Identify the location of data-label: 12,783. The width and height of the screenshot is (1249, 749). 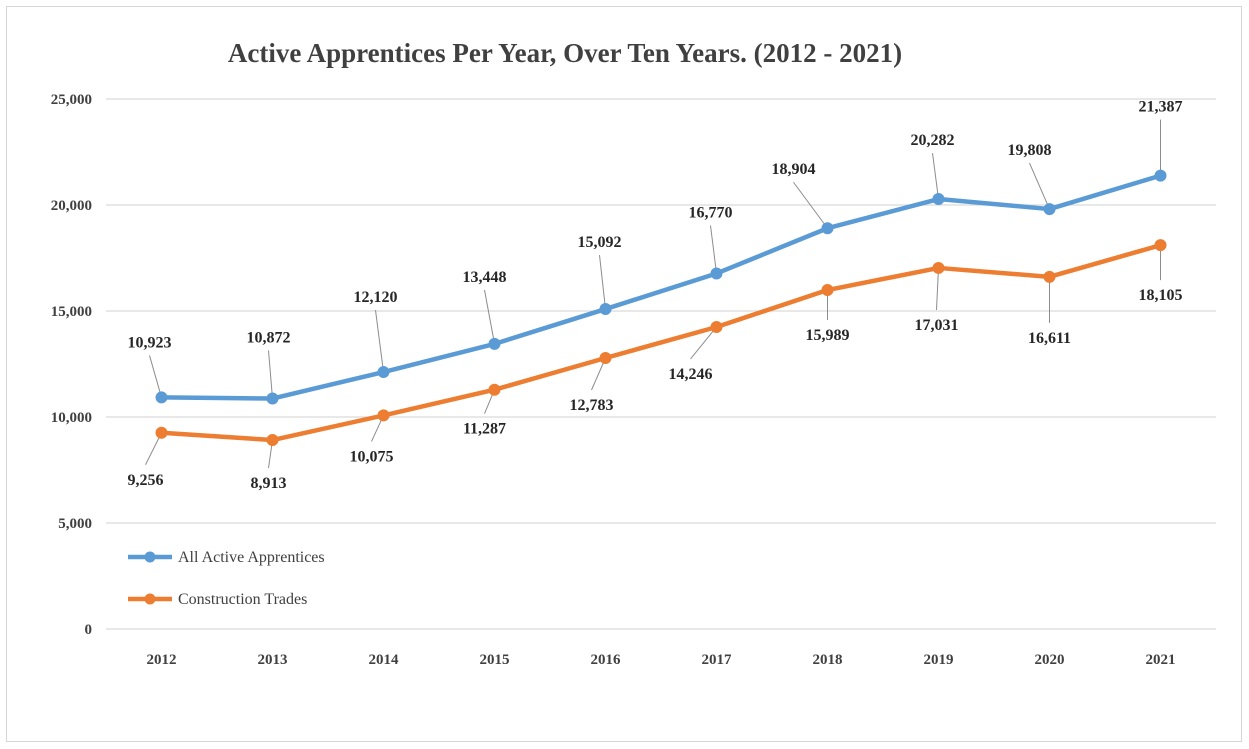
(592, 405).